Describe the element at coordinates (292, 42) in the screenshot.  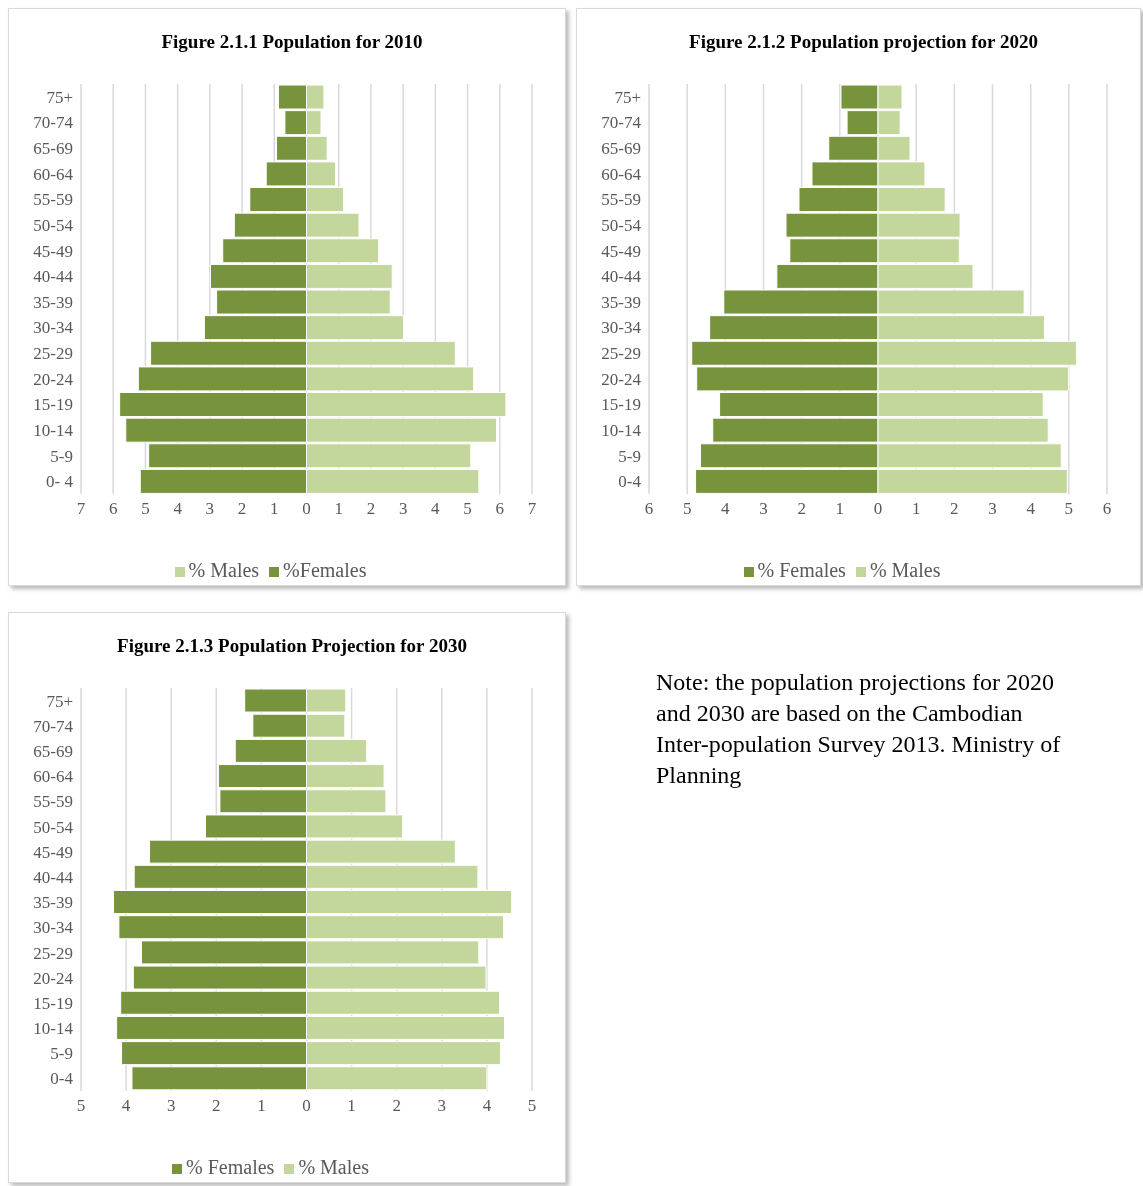
I see `chart-title: Figure 2.1.1 Population for 2010` at that location.